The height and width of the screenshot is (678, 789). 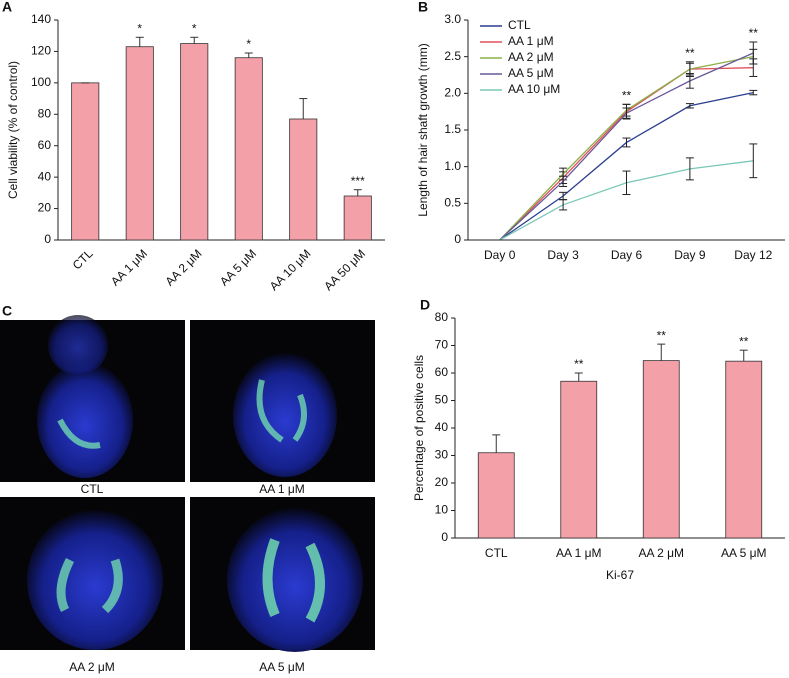 What do you see at coordinates (620, 575) in the screenshot?
I see `x-axis-label: Ki-67` at bounding box center [620, 575].